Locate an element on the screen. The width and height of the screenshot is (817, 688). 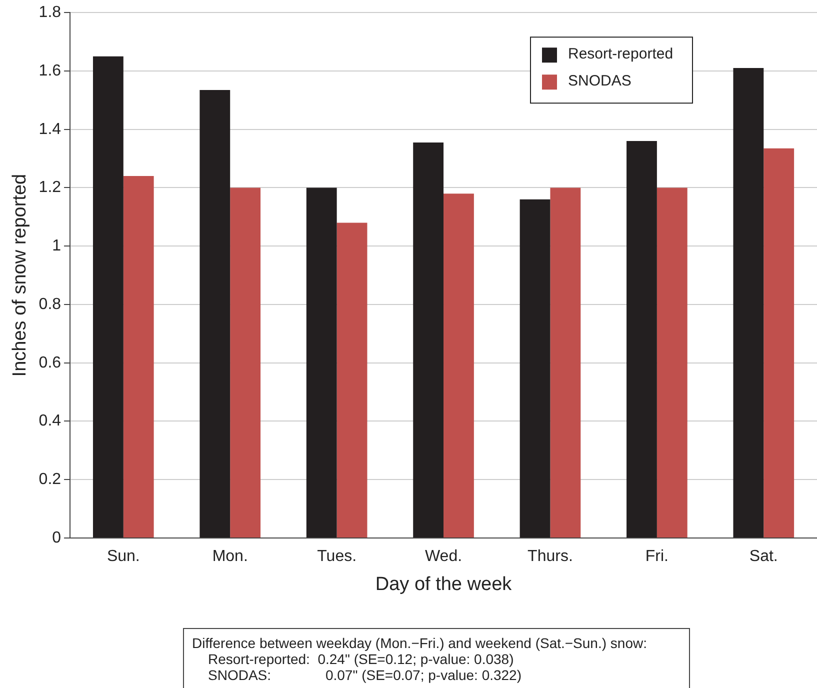
y-tick-label: 1.4 is located at coordinates (50, 129).